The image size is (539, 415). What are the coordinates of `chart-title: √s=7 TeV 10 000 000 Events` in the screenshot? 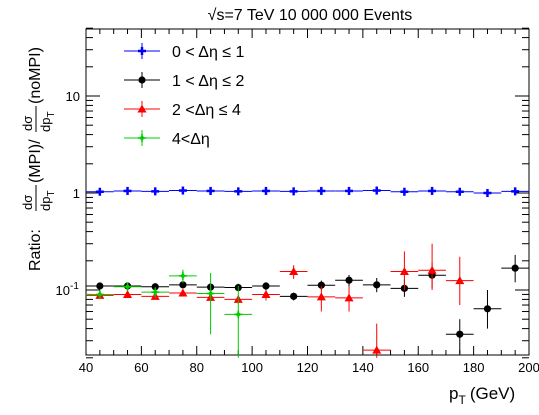 It's located at (310, 15).